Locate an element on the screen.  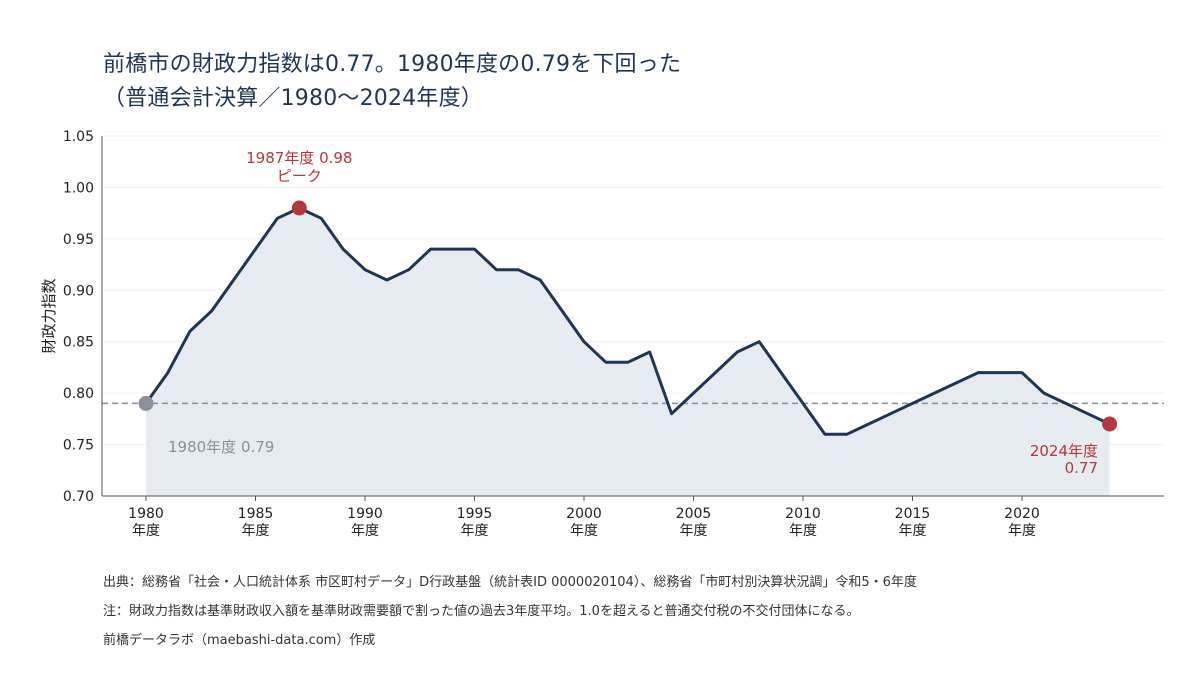
x-tick-unit-1995: 年度 is located at coordinates (475, 531).